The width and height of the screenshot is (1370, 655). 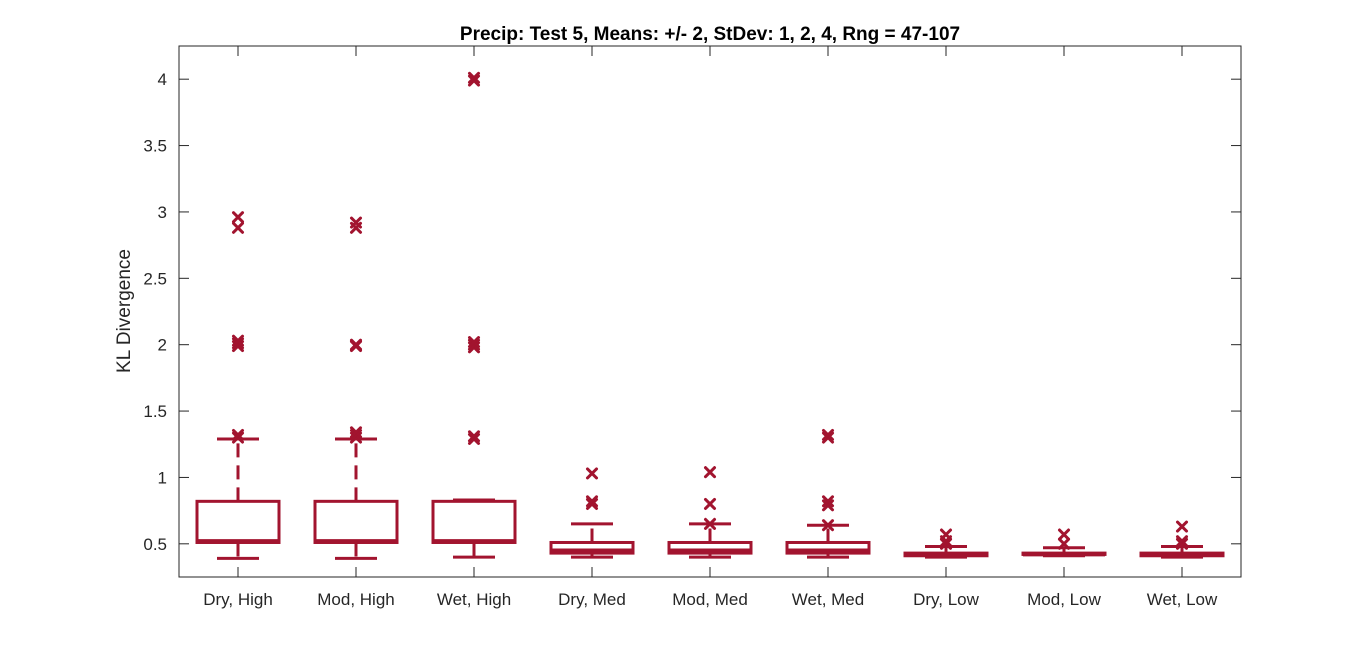 What do you see at coordinates (946, 599) in the screenshot?
I see `x-tick-label: Dry, Low` at bounding box center [946, 599].